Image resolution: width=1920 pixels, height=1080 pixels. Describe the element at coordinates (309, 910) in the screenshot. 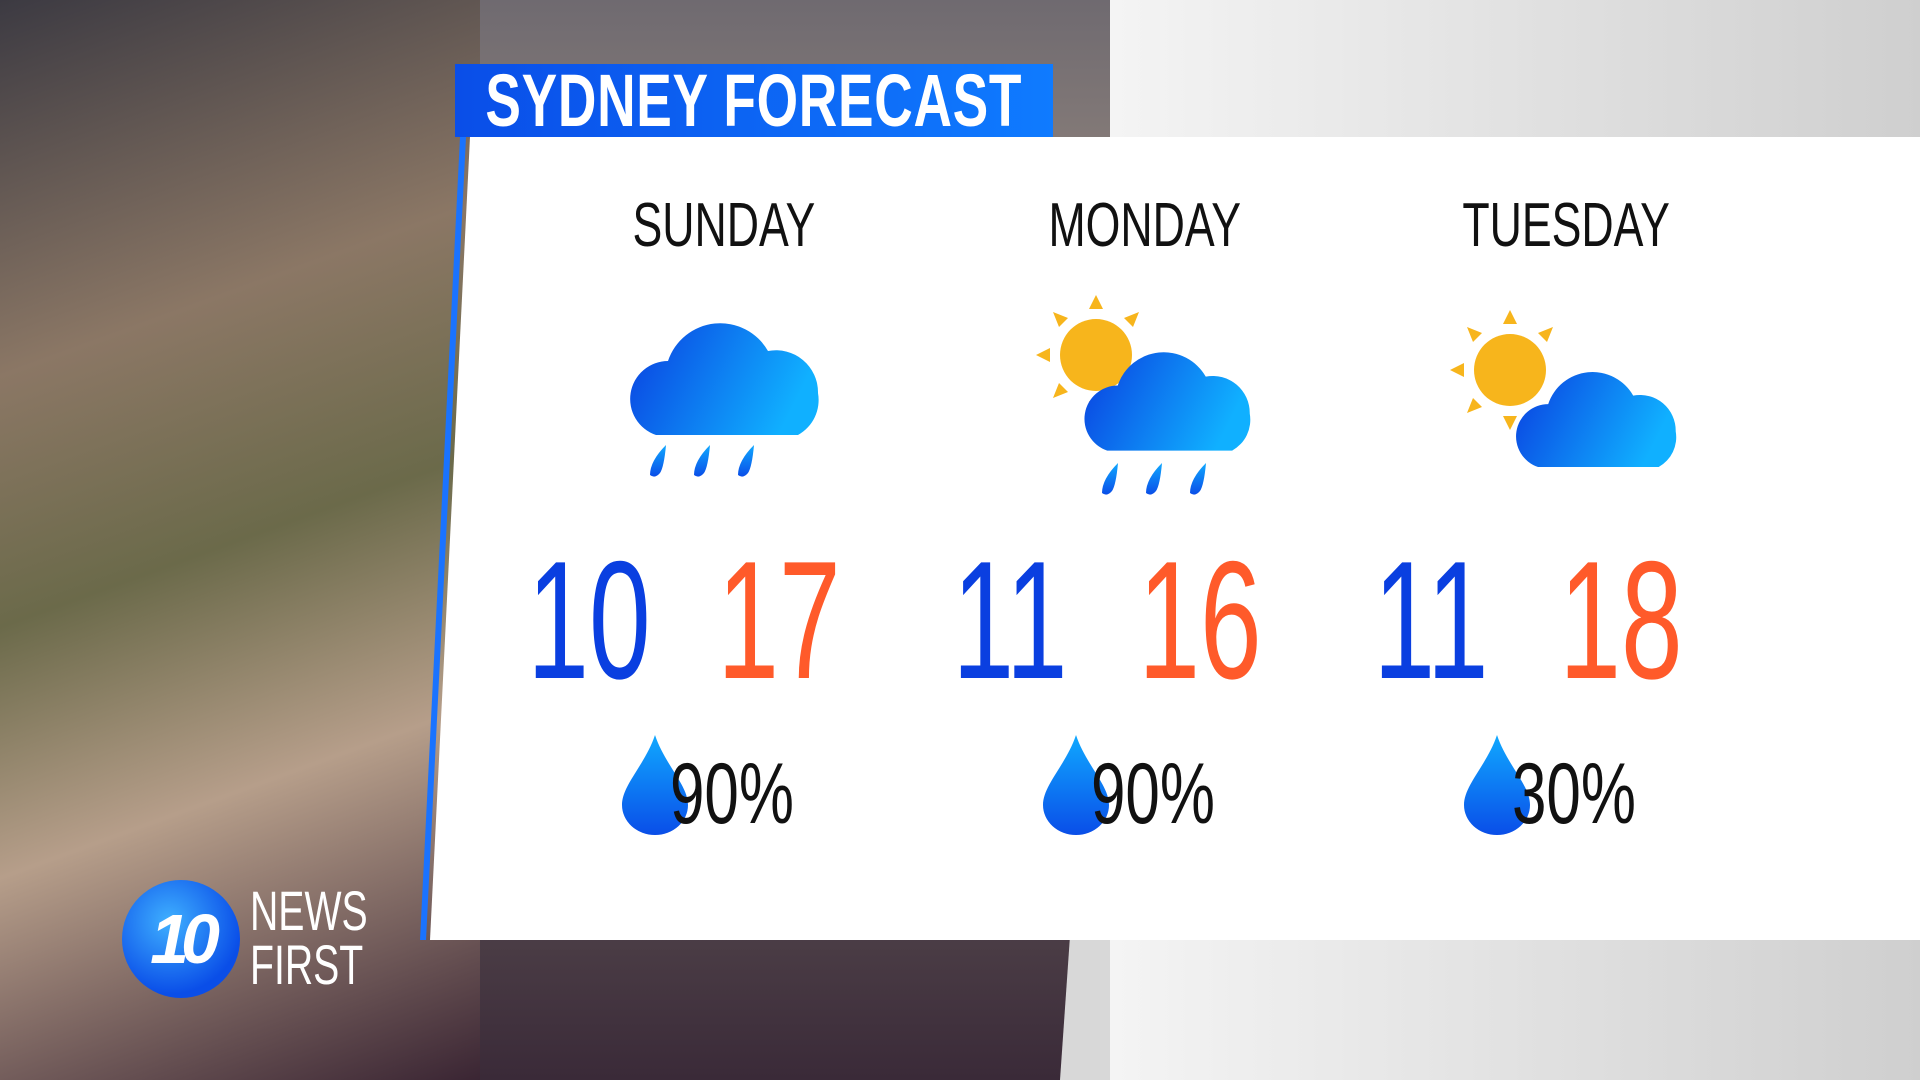

I see `logo-line1: NEWS` at that location.